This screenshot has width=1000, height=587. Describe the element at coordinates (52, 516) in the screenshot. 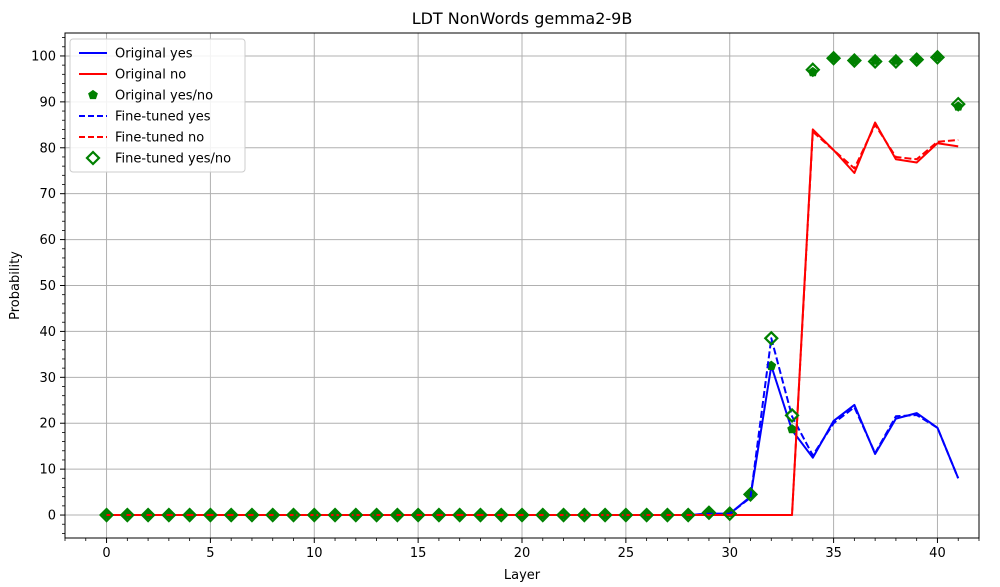

I see `y-tick-label: 0` at that location.